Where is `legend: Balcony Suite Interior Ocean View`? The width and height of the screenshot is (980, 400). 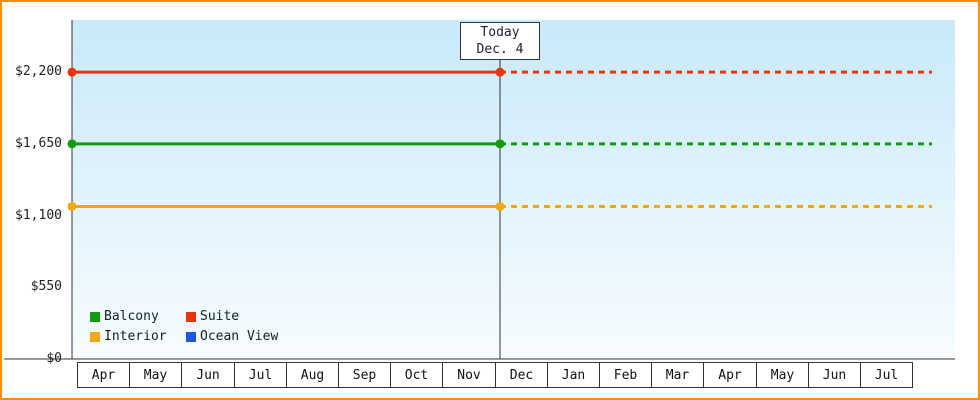 legend: Balcony Suite Interior Ocean View is located at coordinates (184, 326).